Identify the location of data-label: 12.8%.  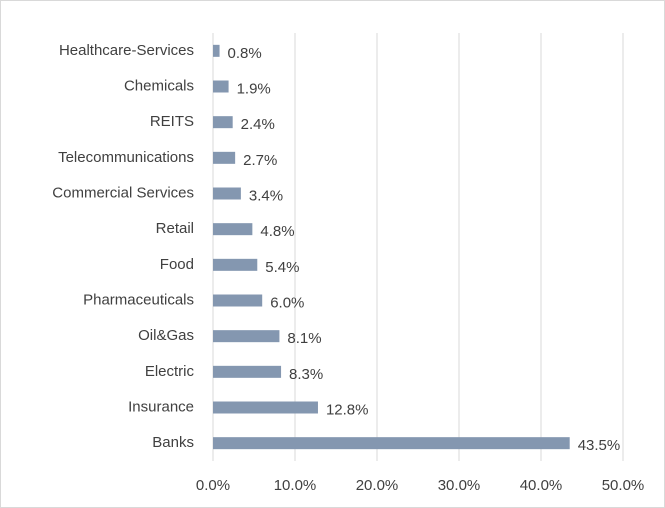
(347, 409).